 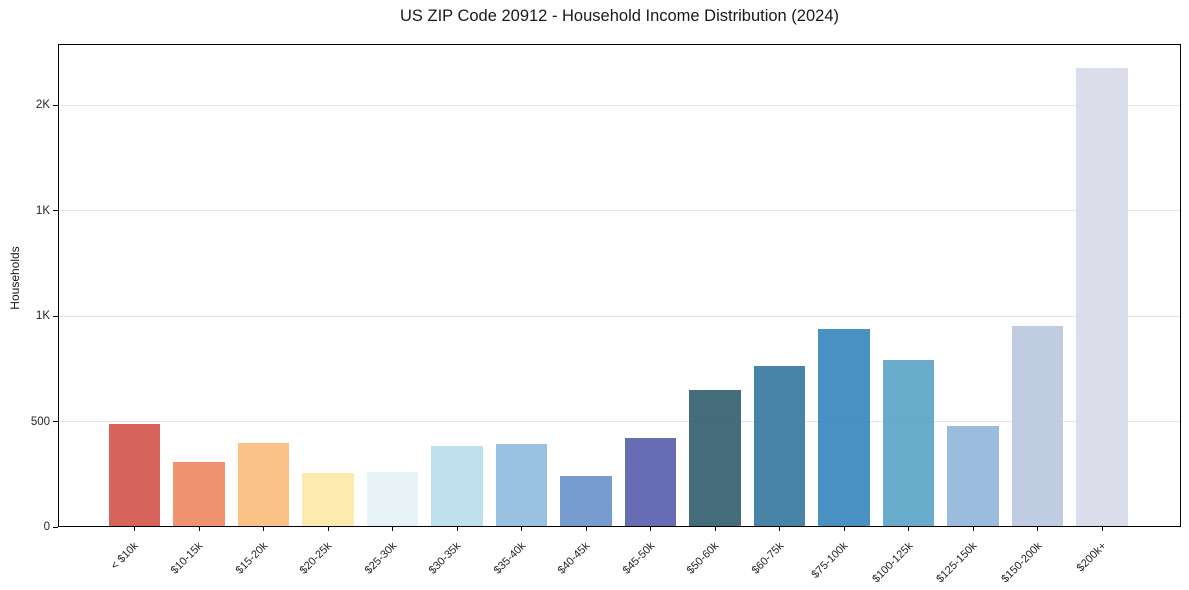 What do you see at coordinates (892, 563) in the screenshot?
I see `x-tick-label-text: $100-125k` at bounding box center [892, 563].